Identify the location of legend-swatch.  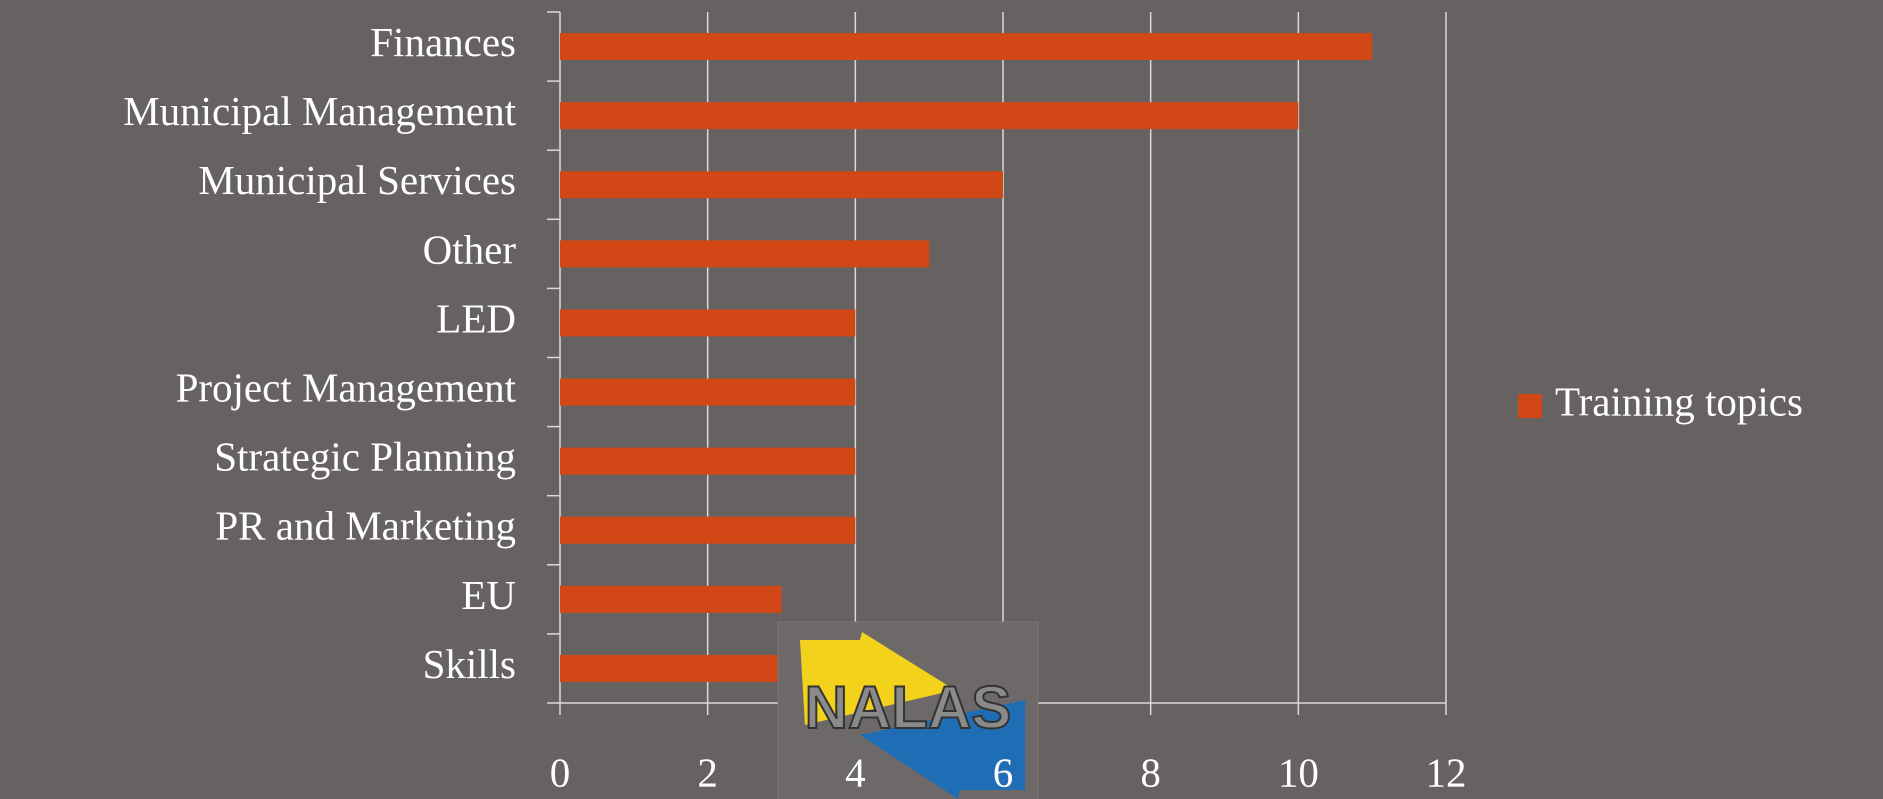
(1530, 406).